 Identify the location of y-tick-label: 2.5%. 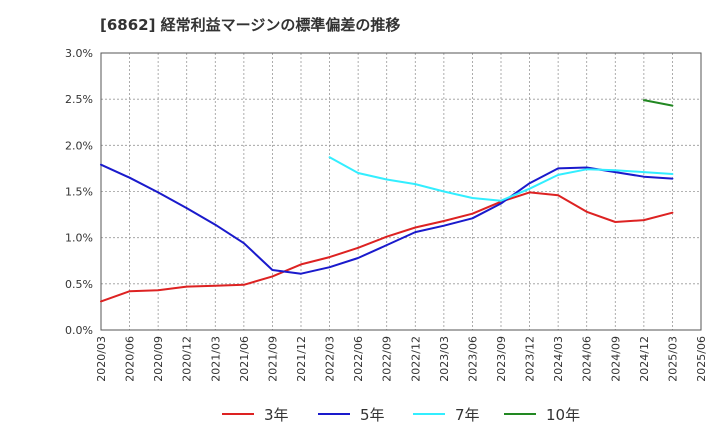
(79, 99).